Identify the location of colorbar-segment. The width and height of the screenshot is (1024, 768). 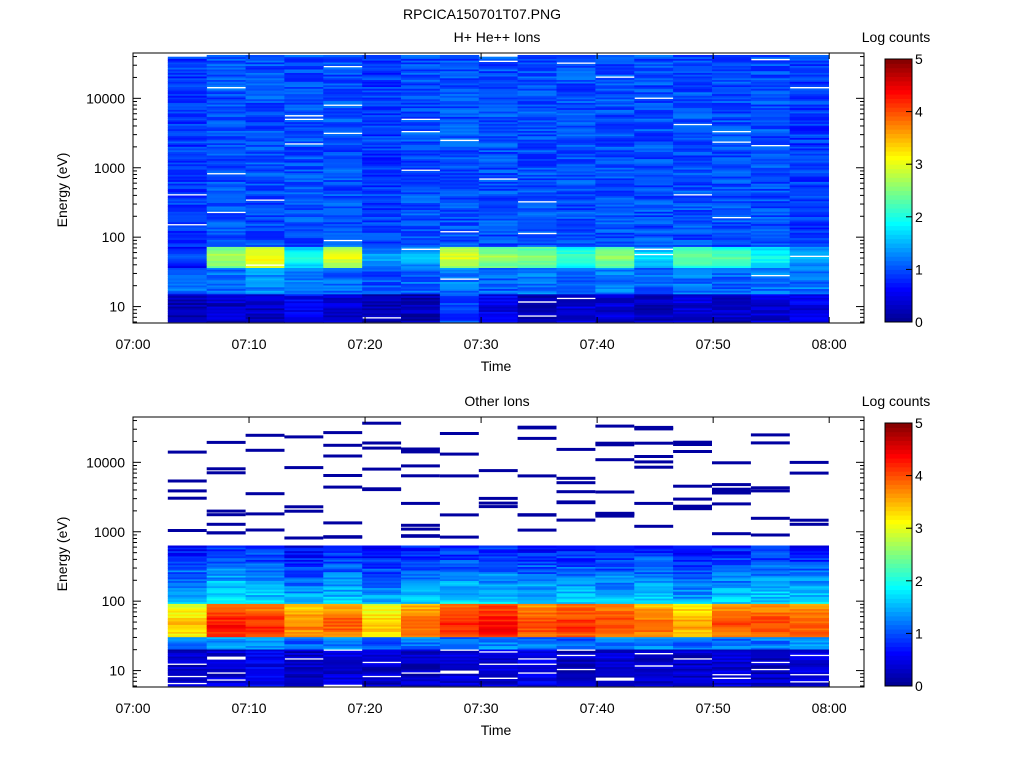
(898, 75).